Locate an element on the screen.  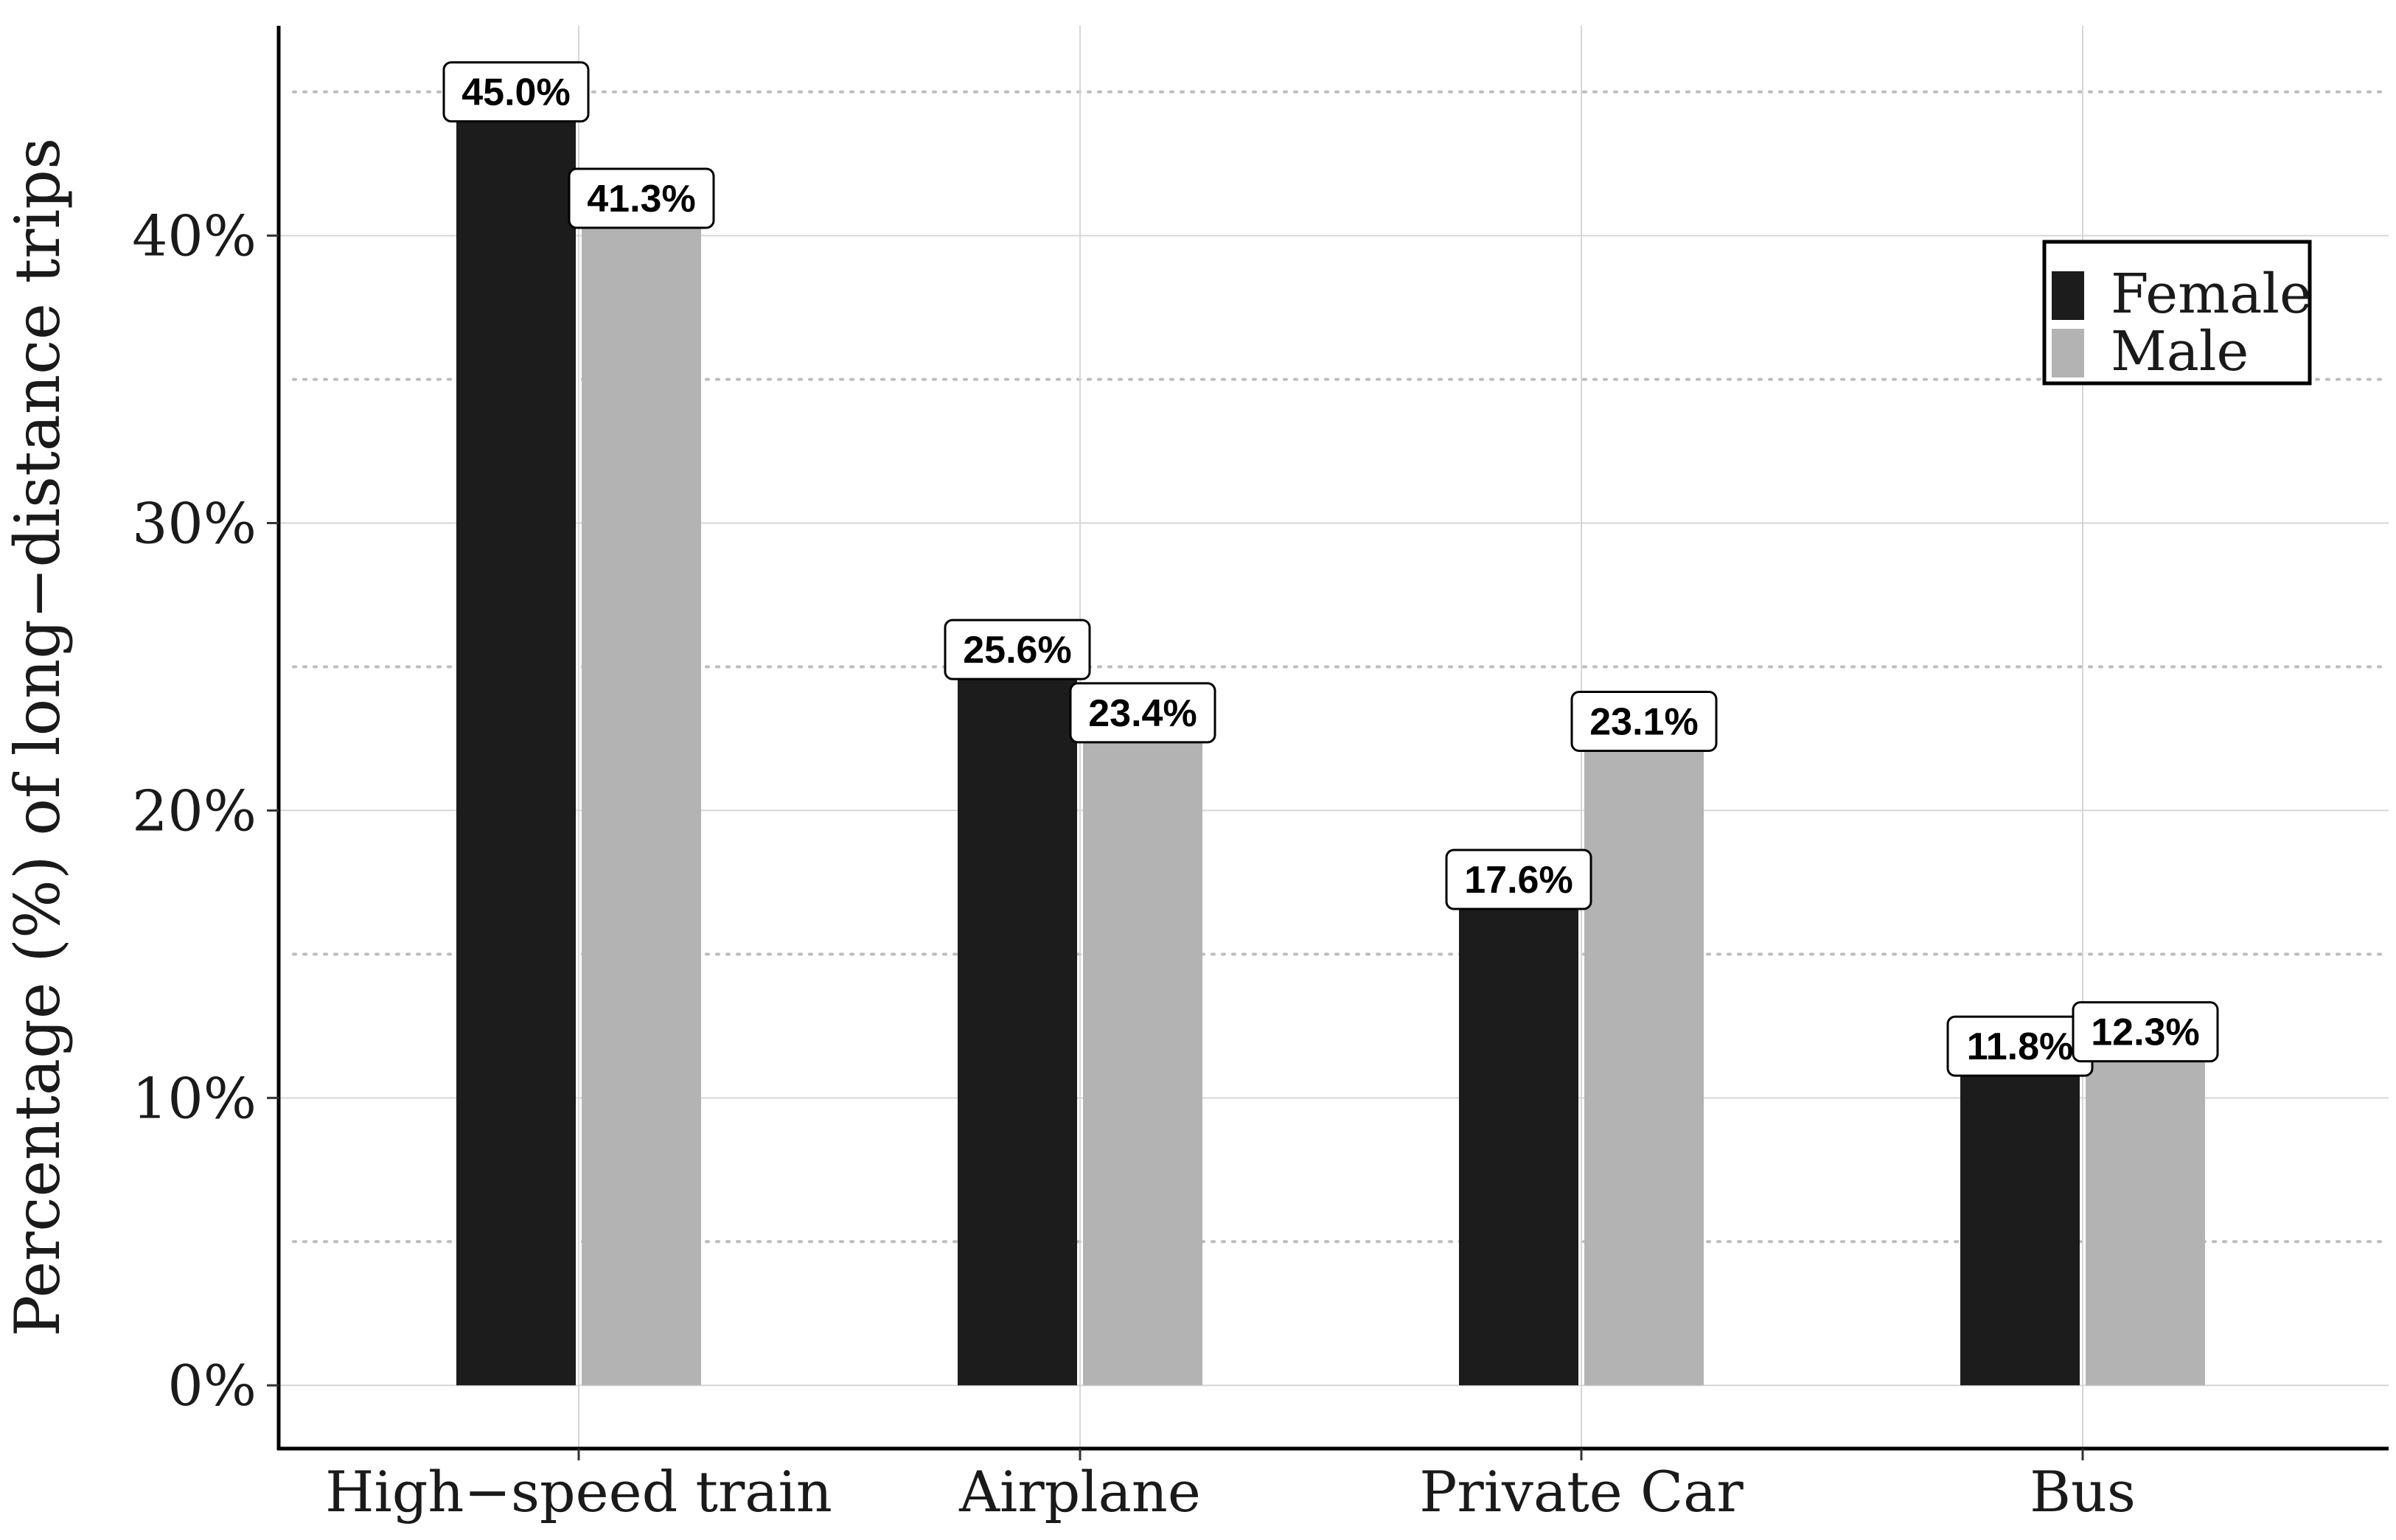
data-label: 23.1% is located at coordinates (1644, 722).